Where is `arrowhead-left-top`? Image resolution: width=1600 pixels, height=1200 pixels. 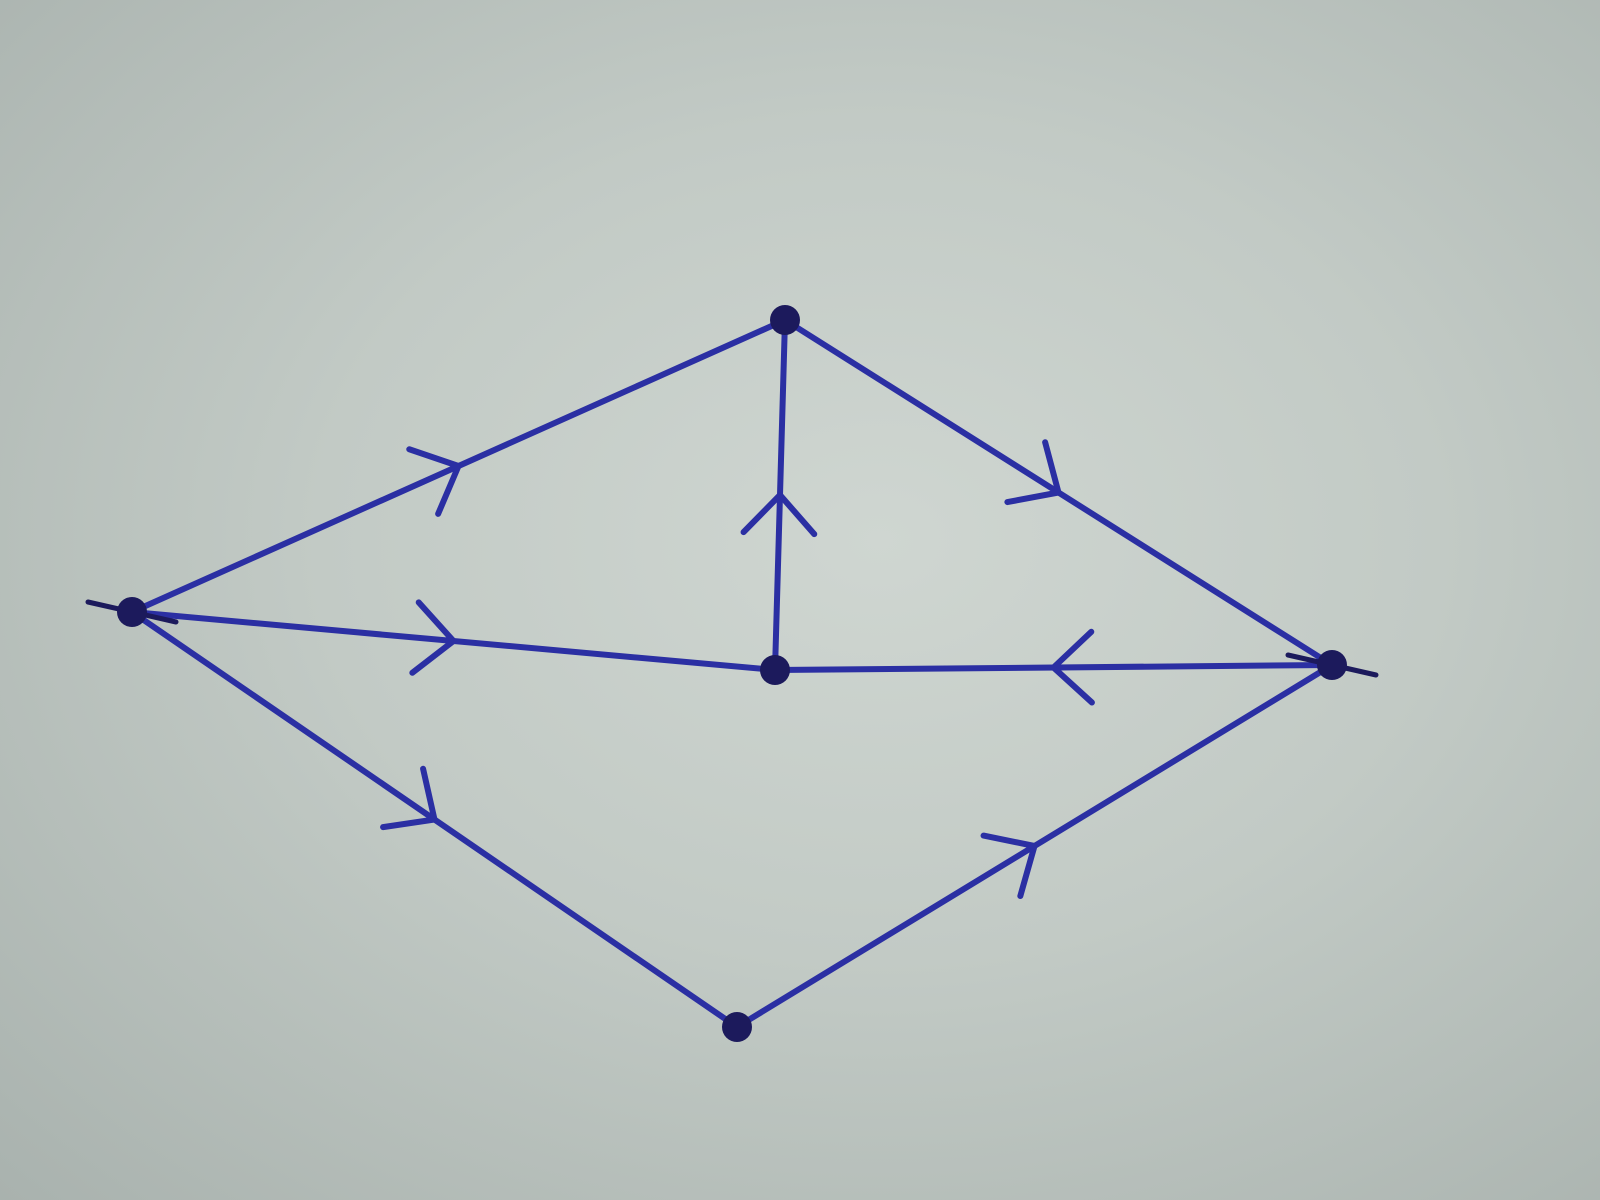
arrowhead-left-top is located at coordinates (434, 481).